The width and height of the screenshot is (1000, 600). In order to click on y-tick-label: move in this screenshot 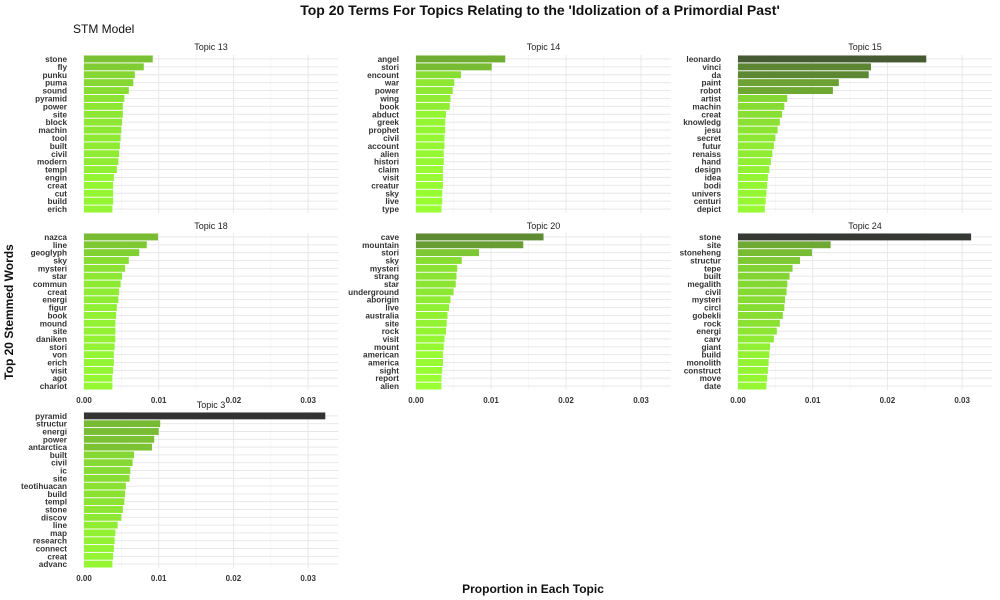, I will do `click(711, 378)`.